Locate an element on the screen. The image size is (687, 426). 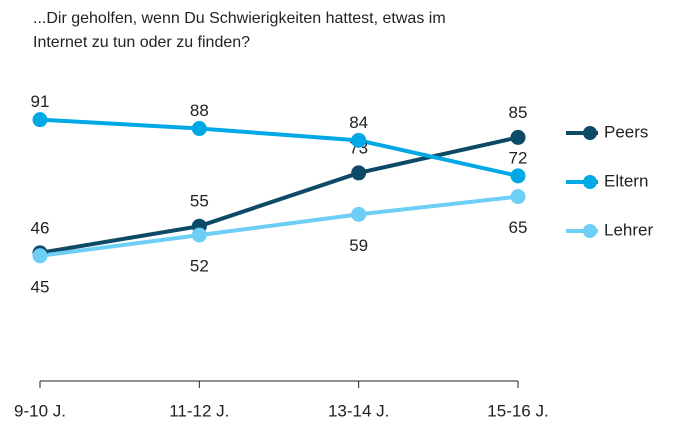
x-tick-label: 9-10 J. is located at coordinates (40, 410).